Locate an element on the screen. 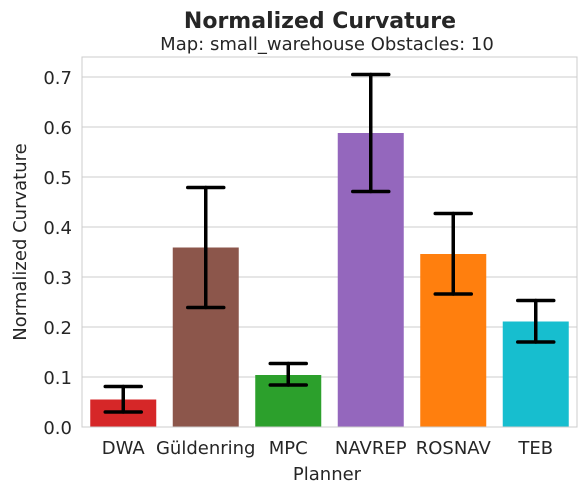  y-tick-label: 0.4 is located at coordinates (57, 228).